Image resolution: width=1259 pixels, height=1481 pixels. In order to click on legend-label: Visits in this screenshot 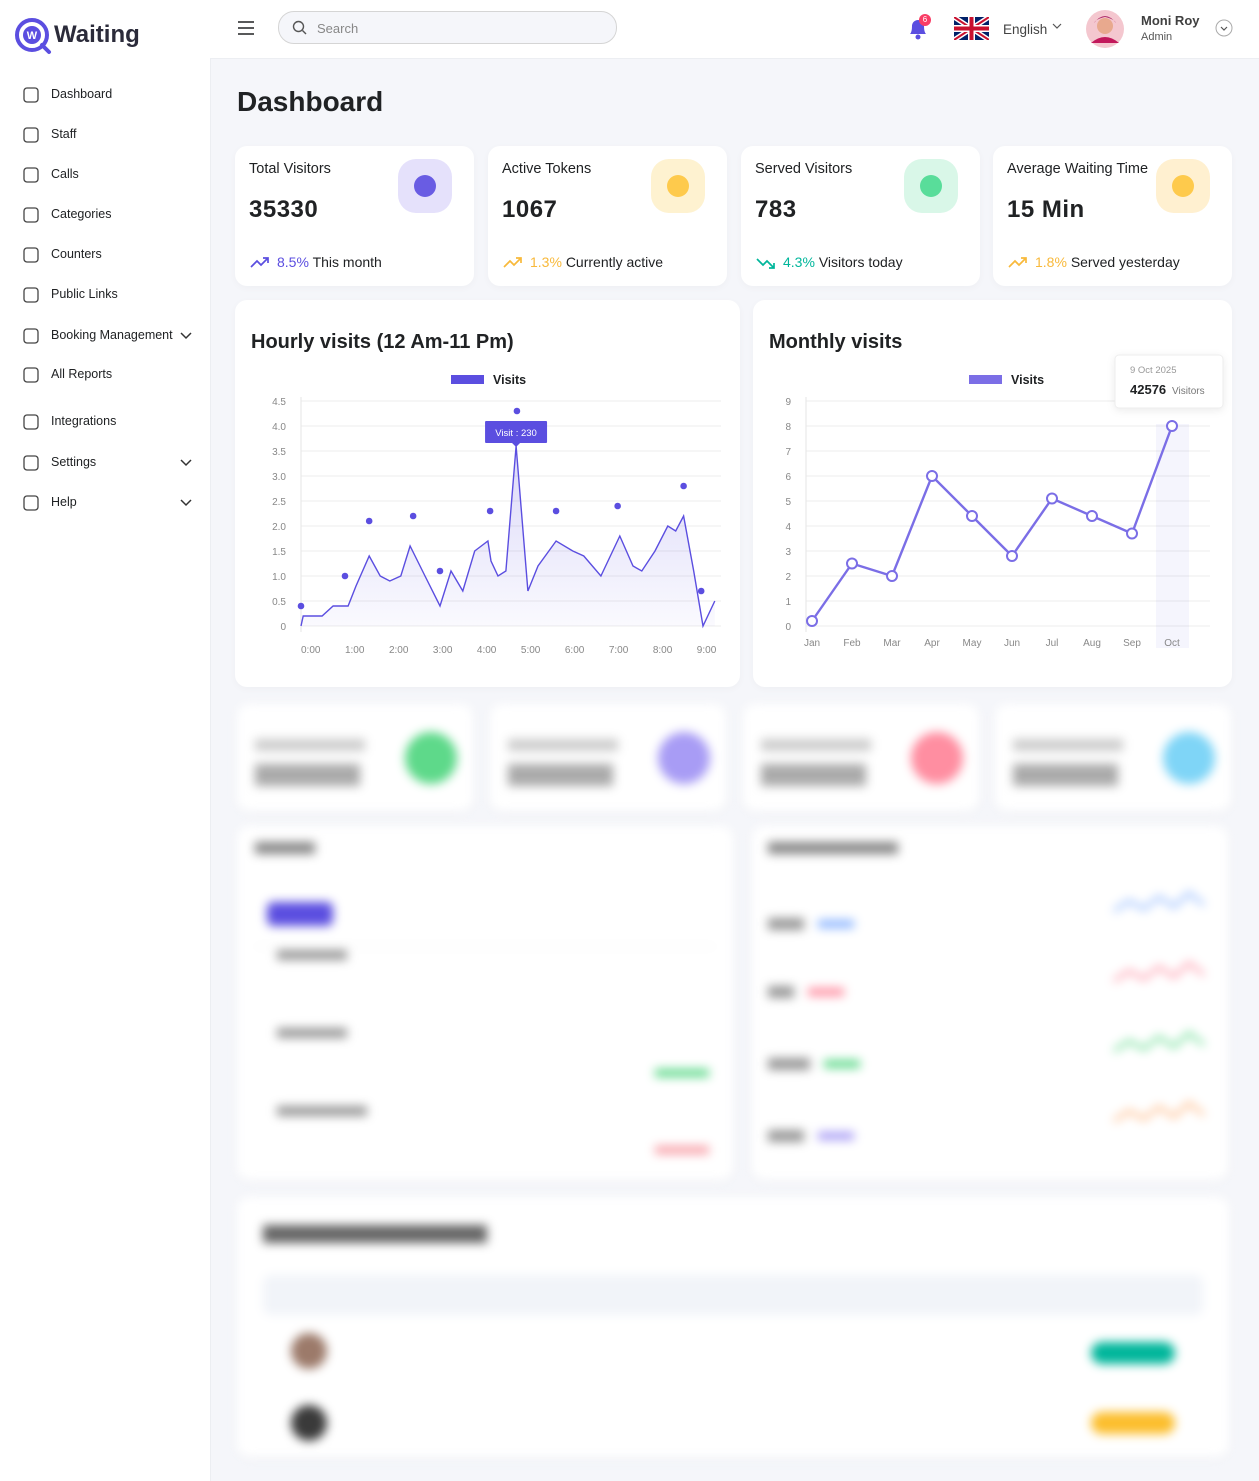, I will do `click(1027, 380)`.